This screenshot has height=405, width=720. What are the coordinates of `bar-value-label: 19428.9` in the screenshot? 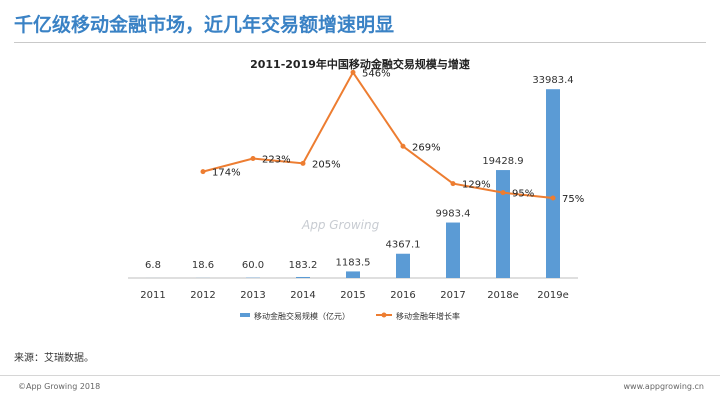 It's located at (502, 161).